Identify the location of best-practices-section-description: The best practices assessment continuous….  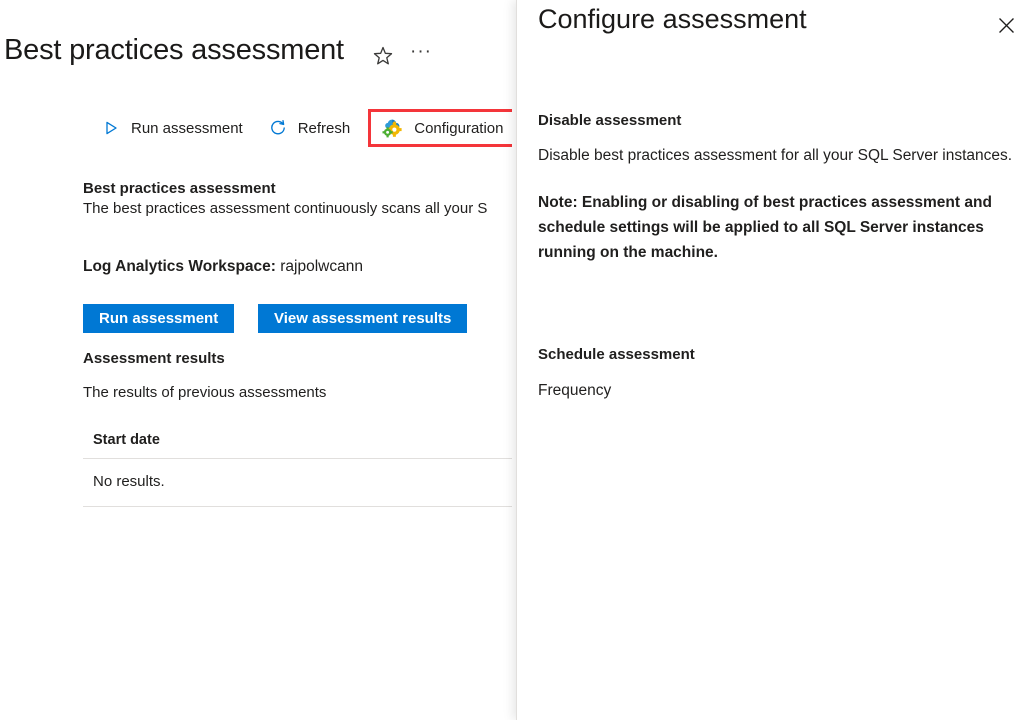
(285, 208).